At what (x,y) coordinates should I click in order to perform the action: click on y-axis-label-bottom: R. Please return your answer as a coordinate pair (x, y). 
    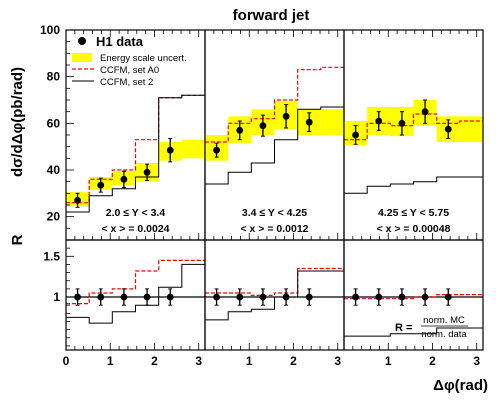
    Looking at the image, I should click on (17, 239).